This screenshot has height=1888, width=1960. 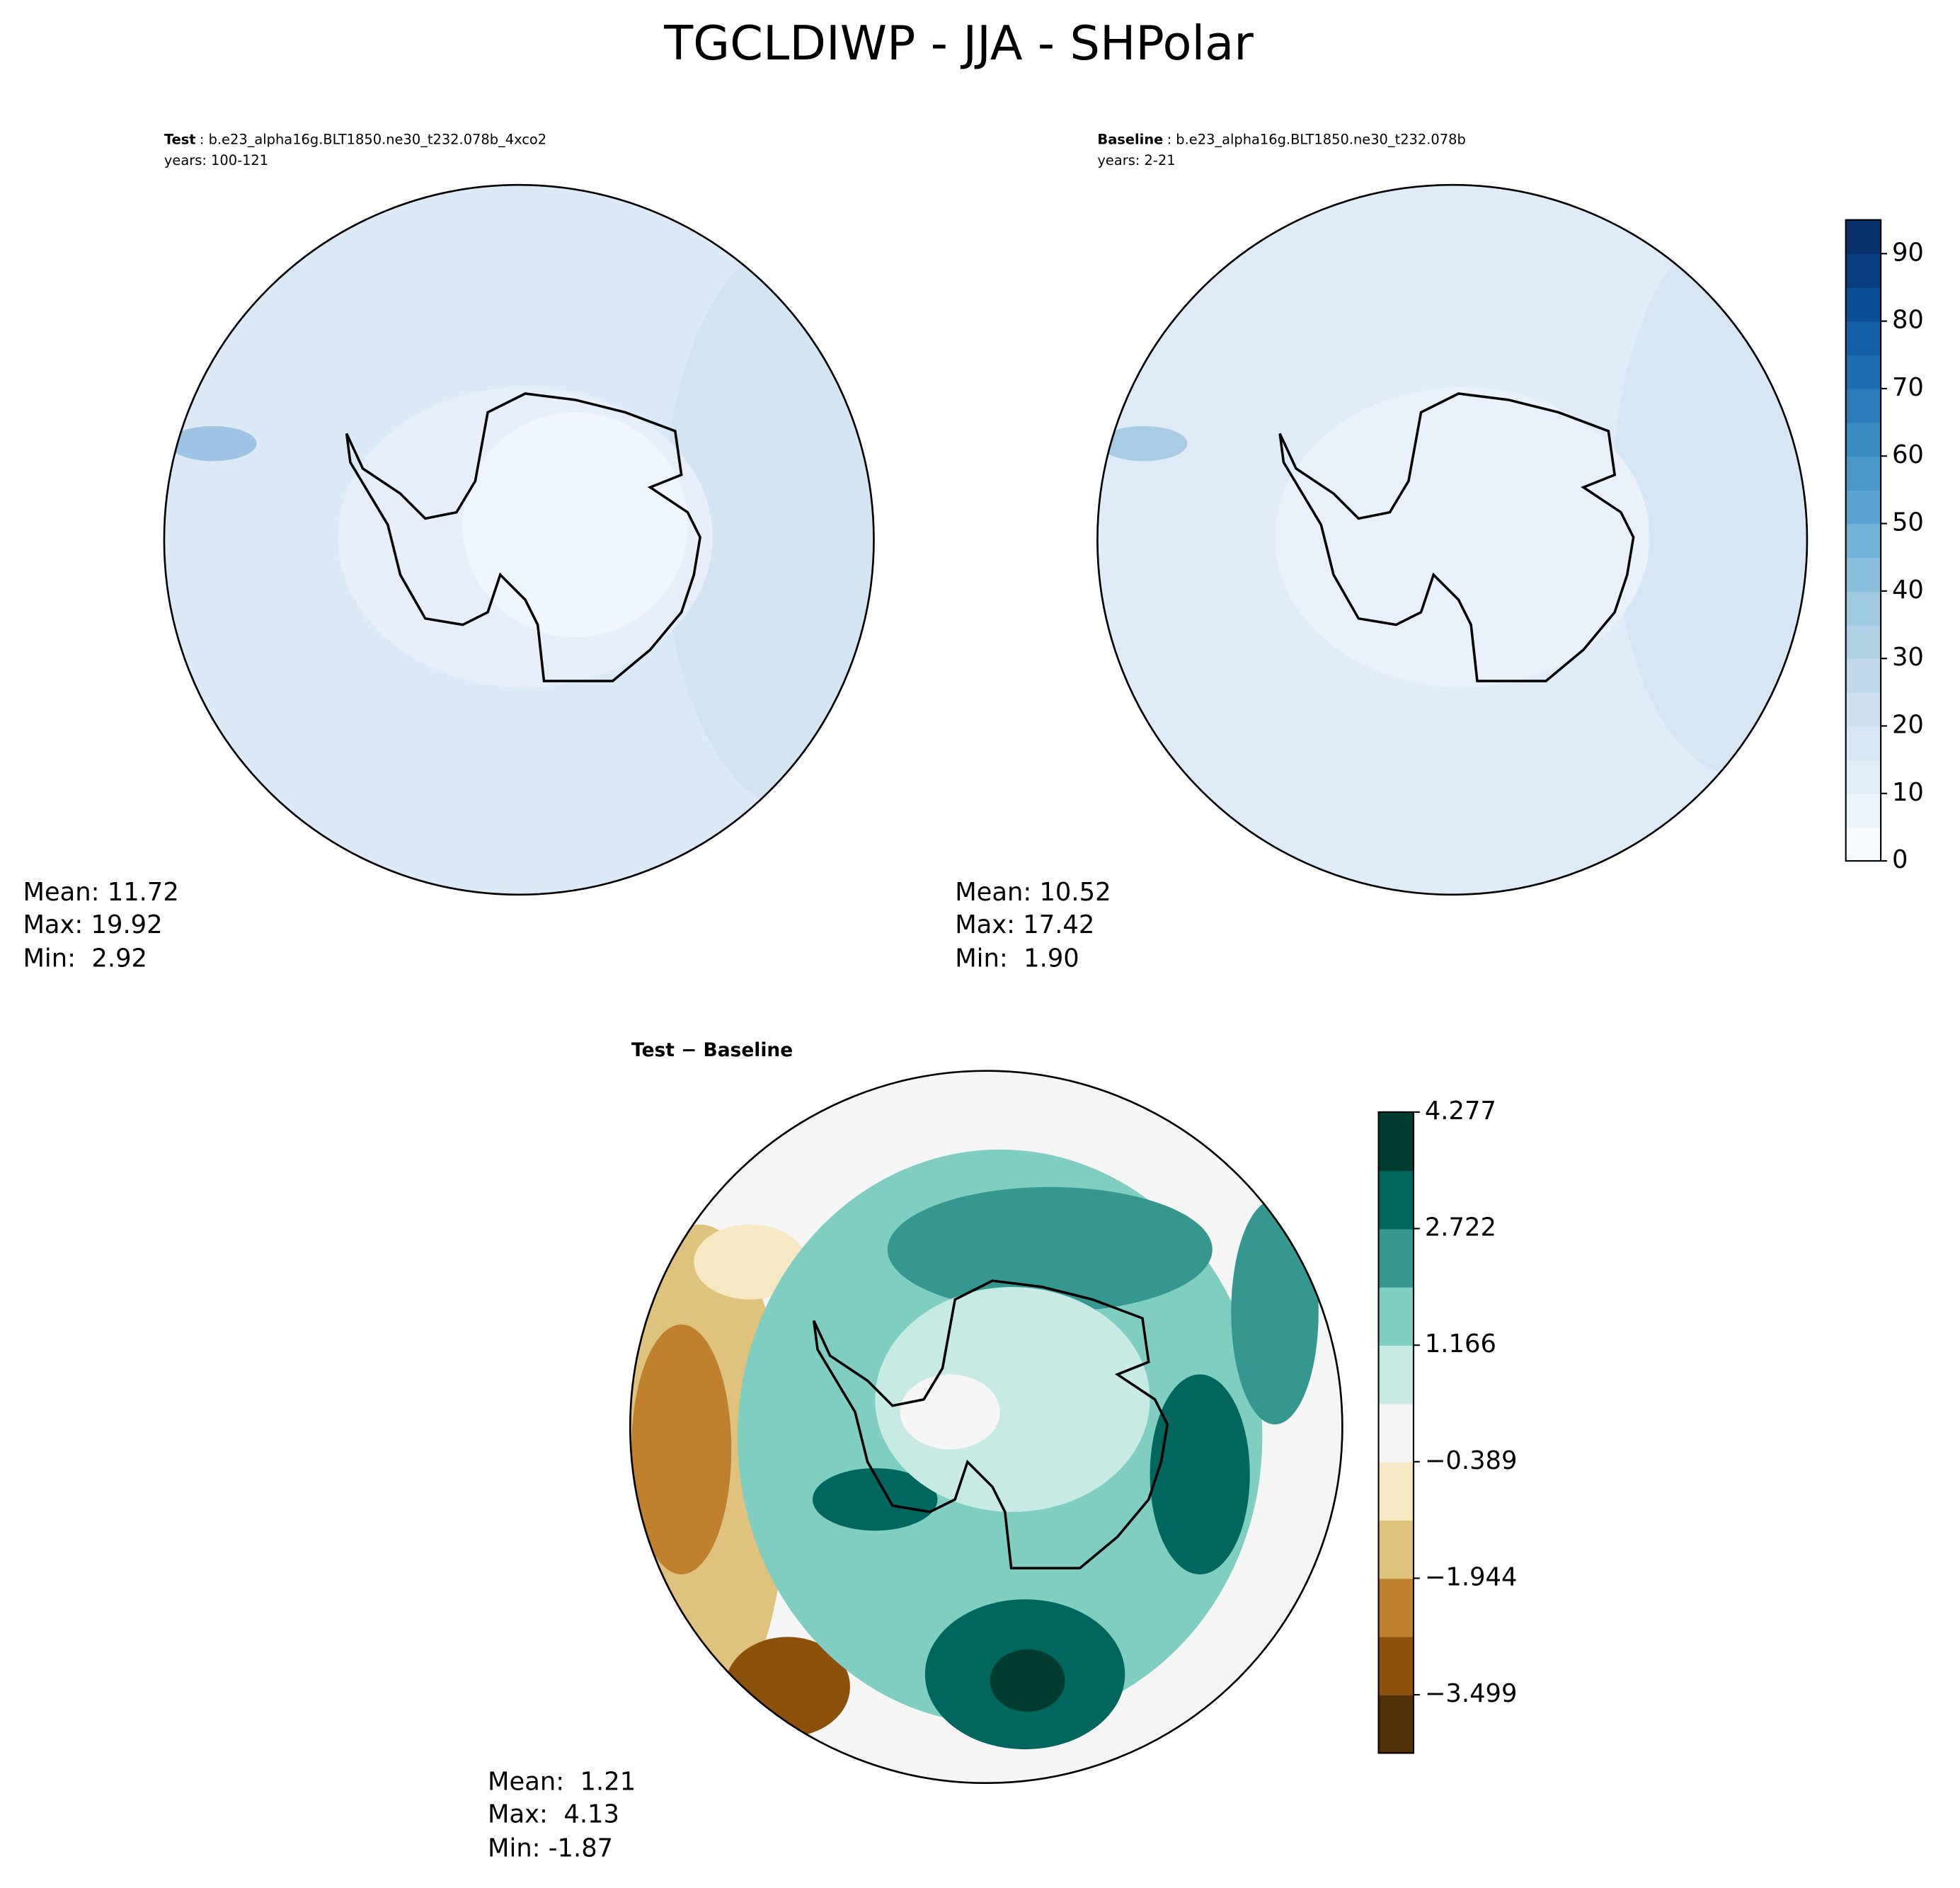 I want to click on colorbar-tick-label: 90, so click(x=1908, y=253).